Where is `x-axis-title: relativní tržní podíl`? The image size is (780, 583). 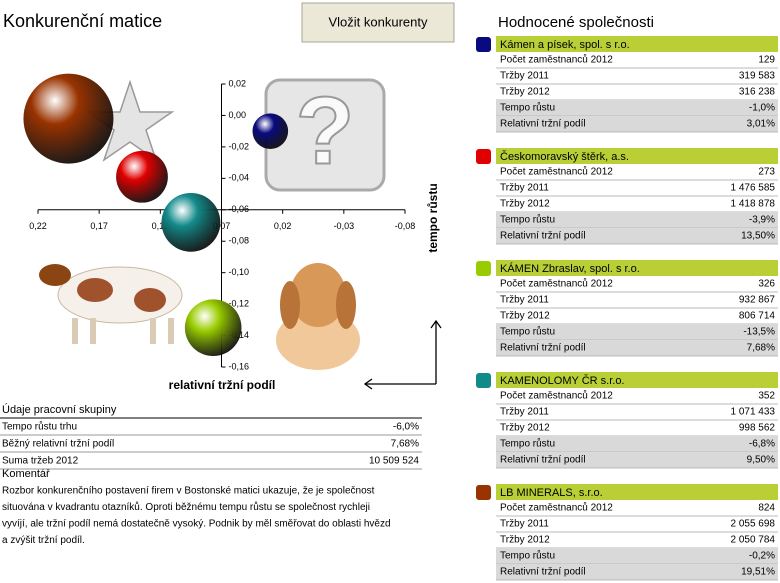
x-axis-title: relativní tržní podíl is located at coordinates (222, 385).